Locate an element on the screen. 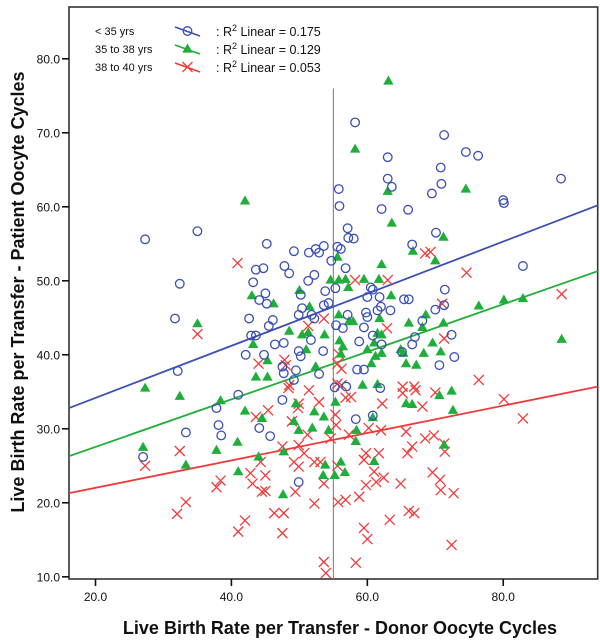 This screenshot has width=600, height=642. legend-circle-icon is located at coordinates (187, 31).